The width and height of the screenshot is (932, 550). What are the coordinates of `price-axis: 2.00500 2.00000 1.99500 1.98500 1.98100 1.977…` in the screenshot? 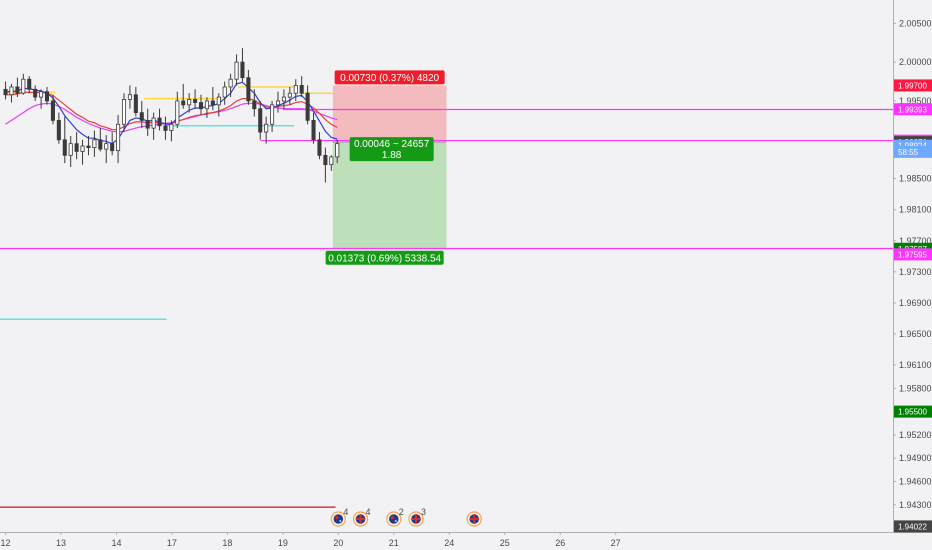 It's located at (912, 264).